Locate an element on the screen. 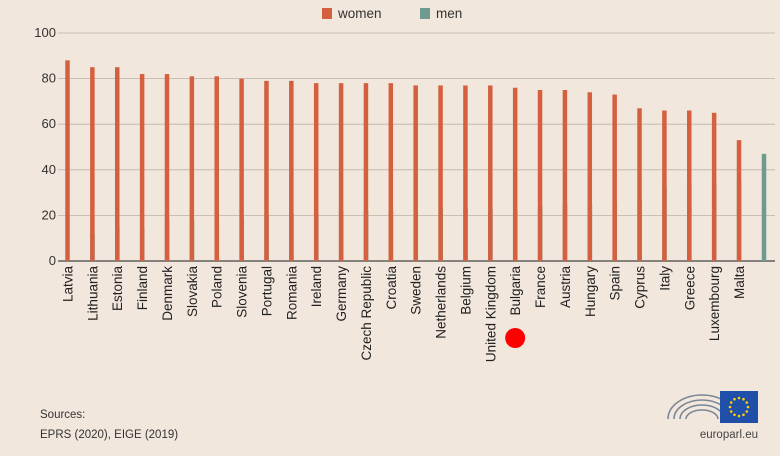 This screenshot has width=780, height=456. y-tick-label: 60 is located at coordinates (49, 123).